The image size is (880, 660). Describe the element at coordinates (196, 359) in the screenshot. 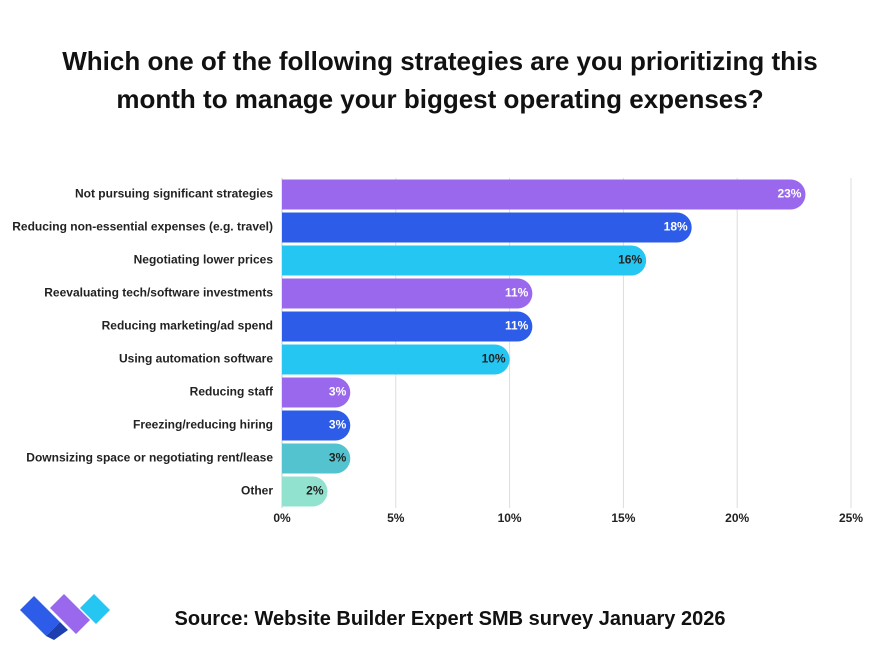

I see `category-label: Using automation software` at that location.